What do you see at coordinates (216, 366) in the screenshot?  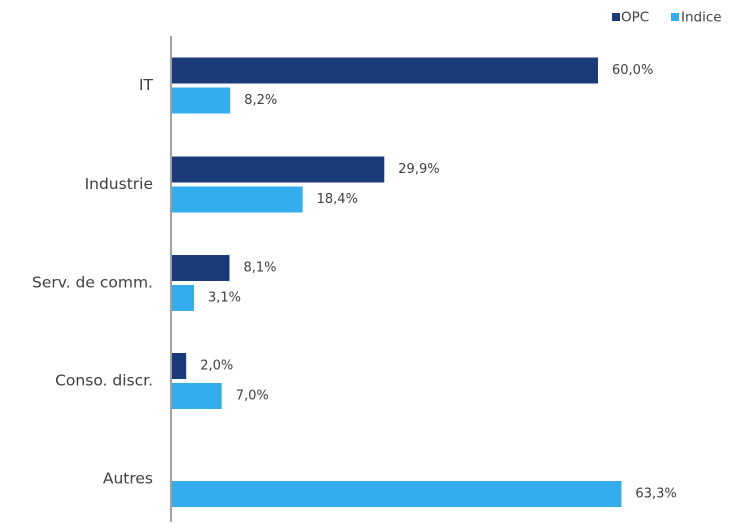 I see `value-label: 2,0%` at bounding box center [216, 366].